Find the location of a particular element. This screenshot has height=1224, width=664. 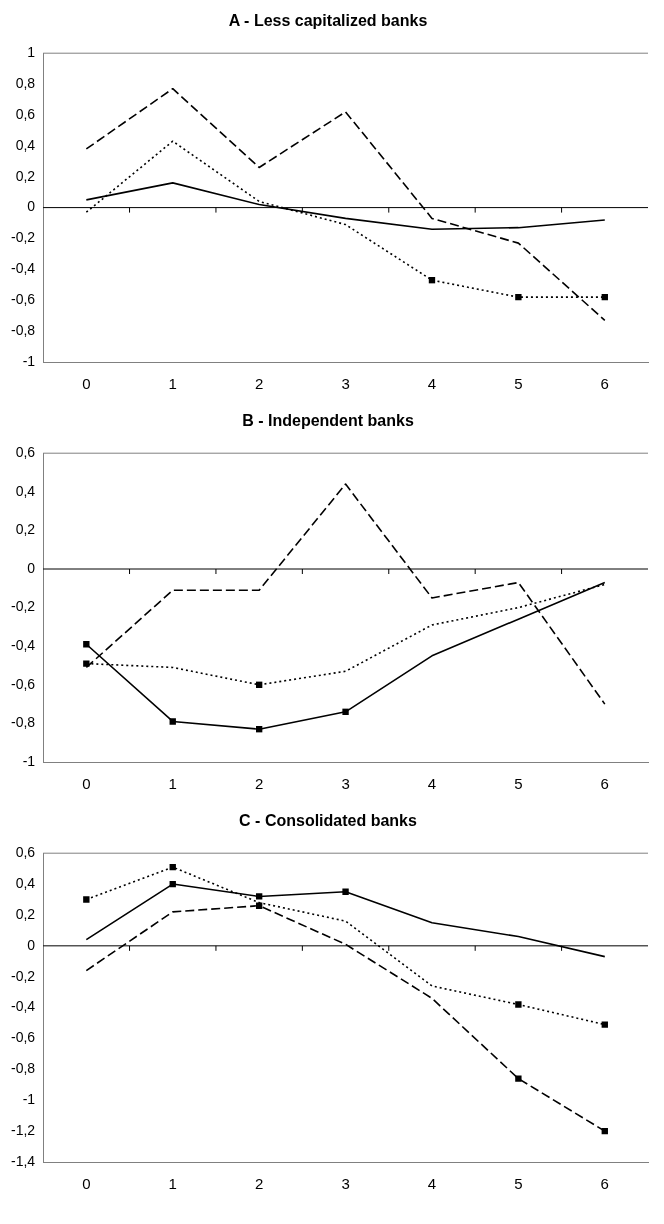

chart-title: C - Consolidated banks is located at coordinates (328, 821).